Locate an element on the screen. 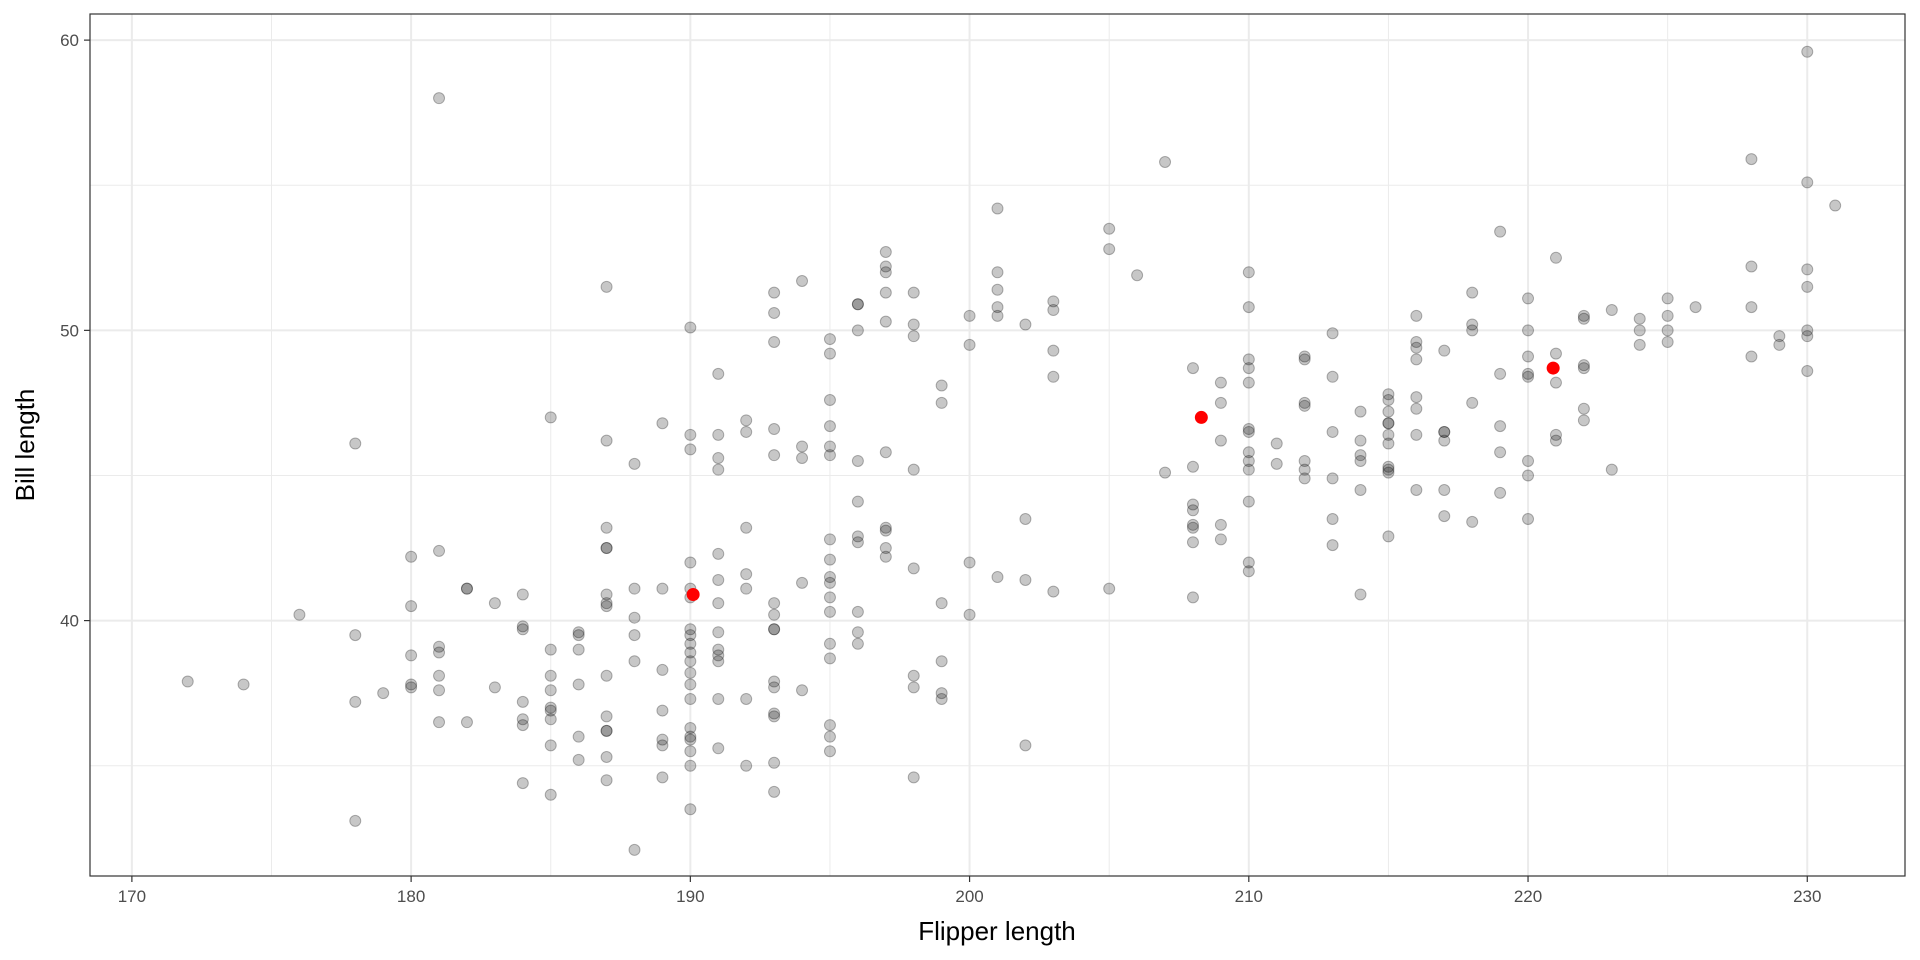 Image resolution: width=1920 pixels, height=960 pixels. highlight-point is located at coordinates (1201, 417).